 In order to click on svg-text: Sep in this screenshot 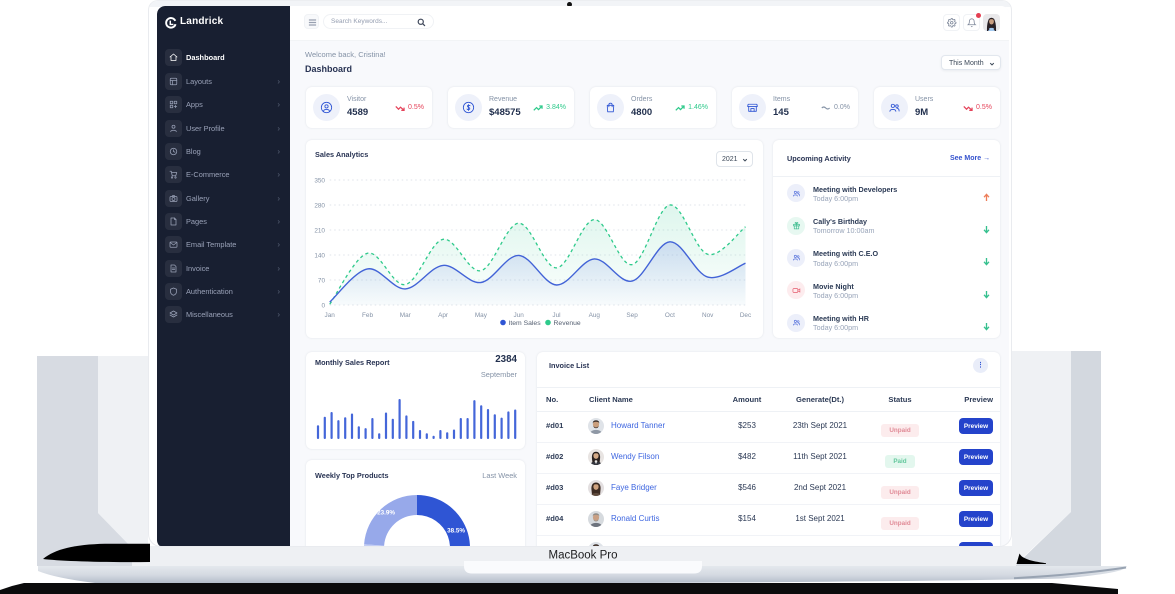, I will do `click(632, 315)`.